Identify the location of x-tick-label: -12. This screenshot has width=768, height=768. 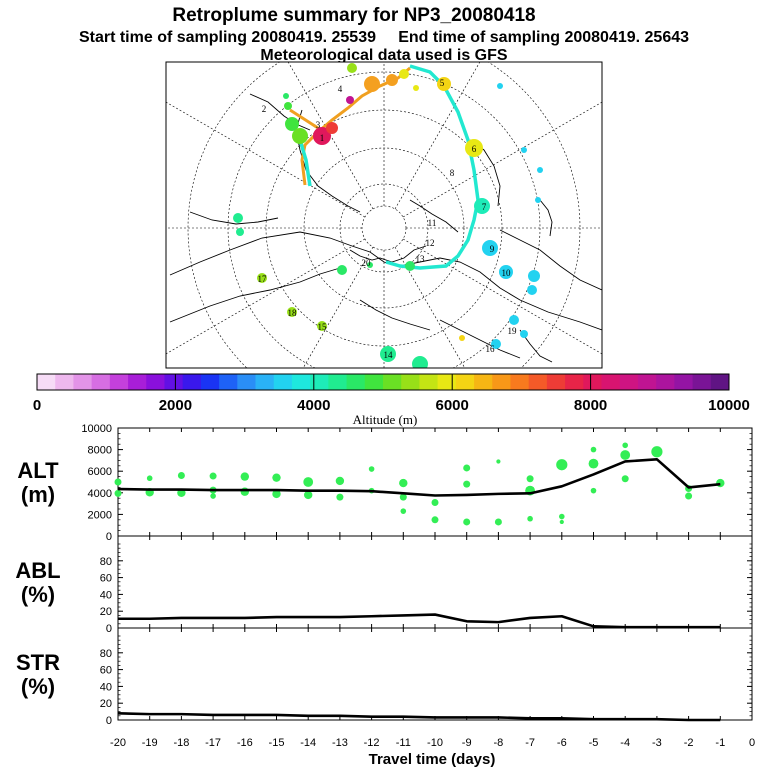
(372, 743).